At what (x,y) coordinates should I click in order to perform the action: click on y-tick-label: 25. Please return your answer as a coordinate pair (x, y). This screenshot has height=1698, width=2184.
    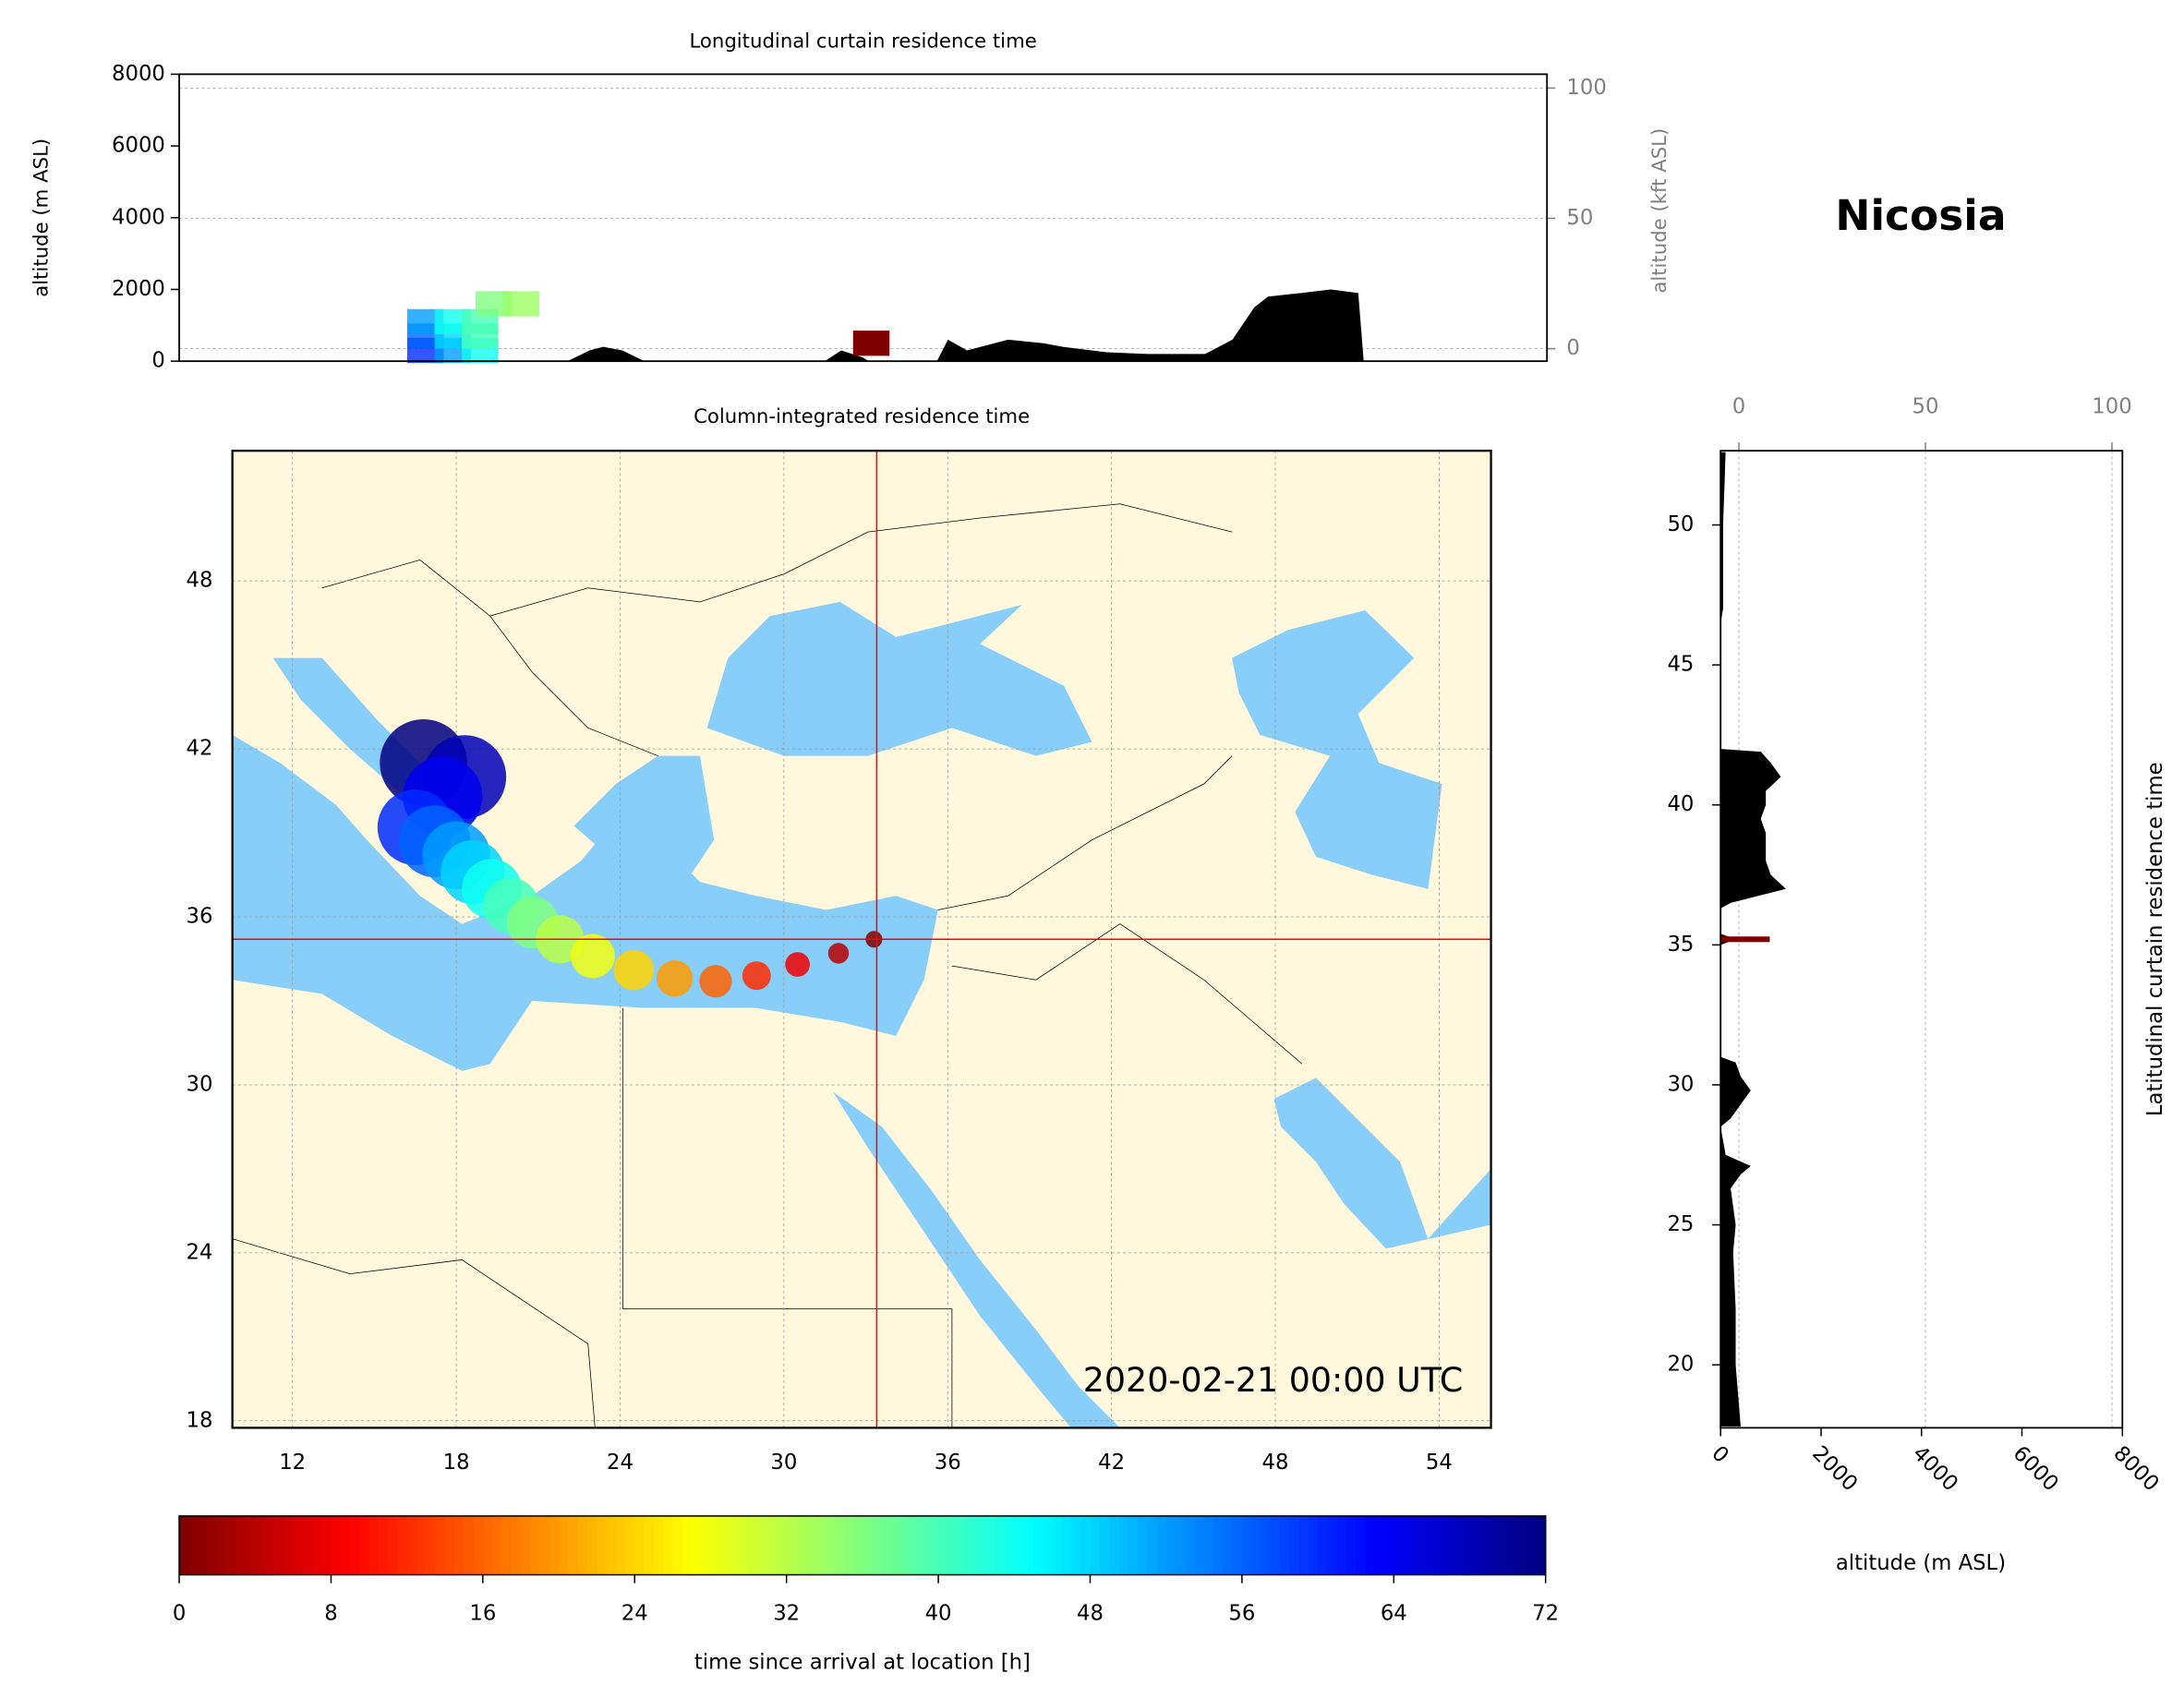
    Looking at the image, I should click on (1680, 1224).